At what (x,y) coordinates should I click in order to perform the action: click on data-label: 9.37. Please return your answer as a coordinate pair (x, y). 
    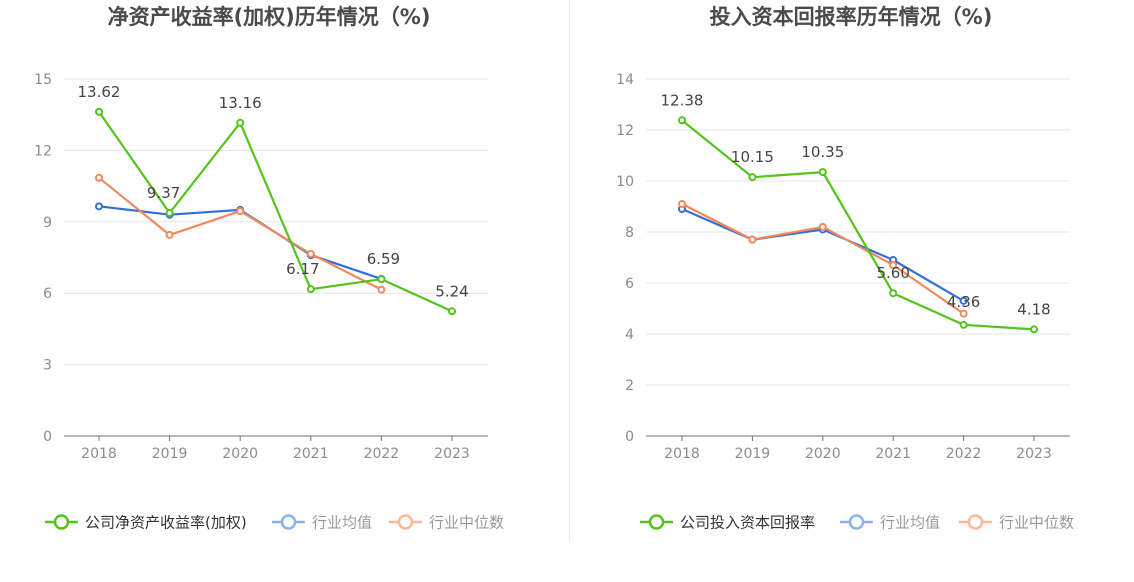
    Looking at the image, I should click on (163, 193).